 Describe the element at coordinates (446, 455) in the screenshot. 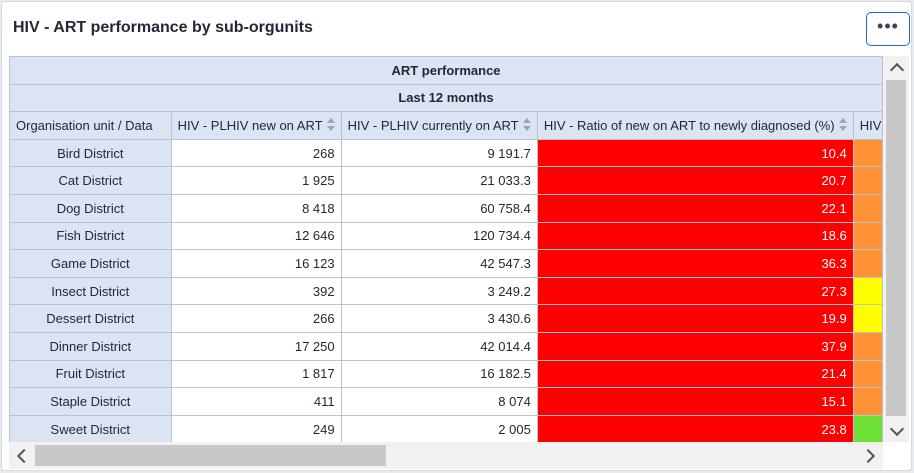

I see `horizontal-scrollbar` at that location.